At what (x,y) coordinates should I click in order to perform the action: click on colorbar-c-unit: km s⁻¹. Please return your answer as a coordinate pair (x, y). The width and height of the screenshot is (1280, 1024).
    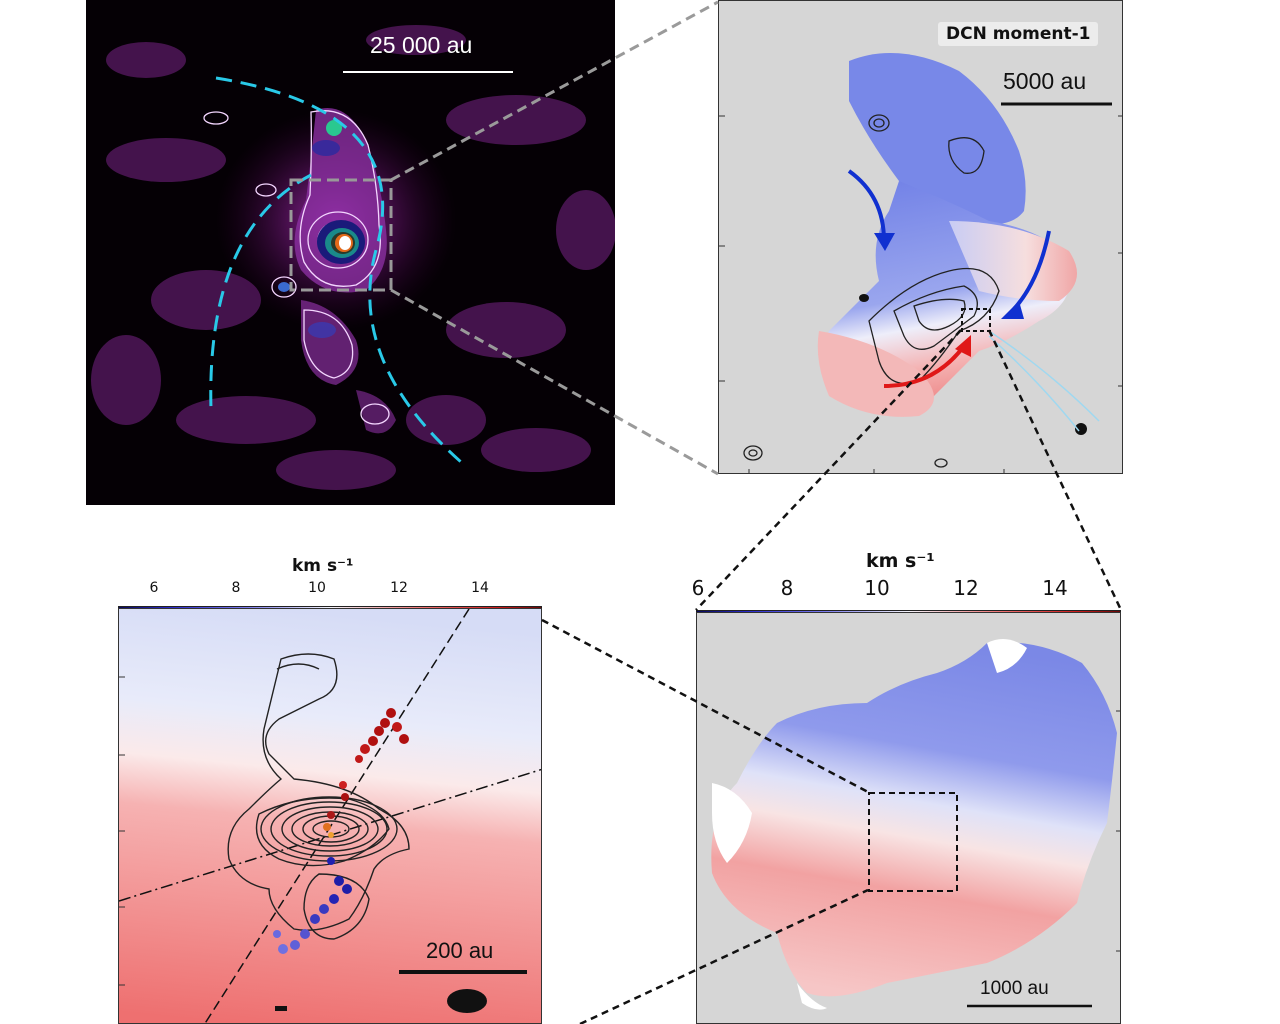
    Looking at the image, I should click on (323, 566).